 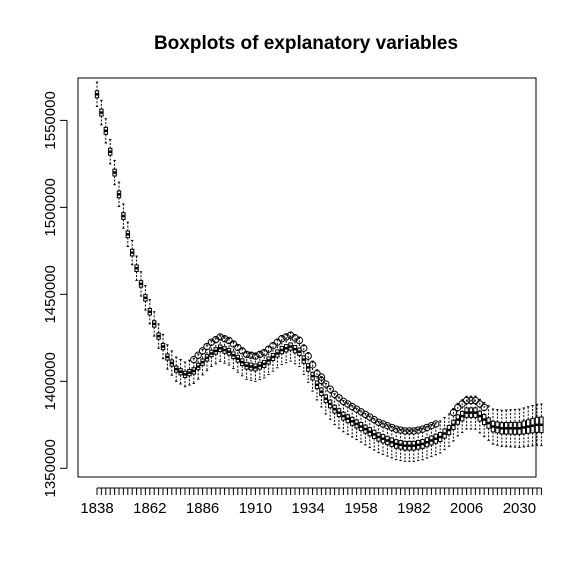 I want to click on box-1956, so click(x=356, y=423).